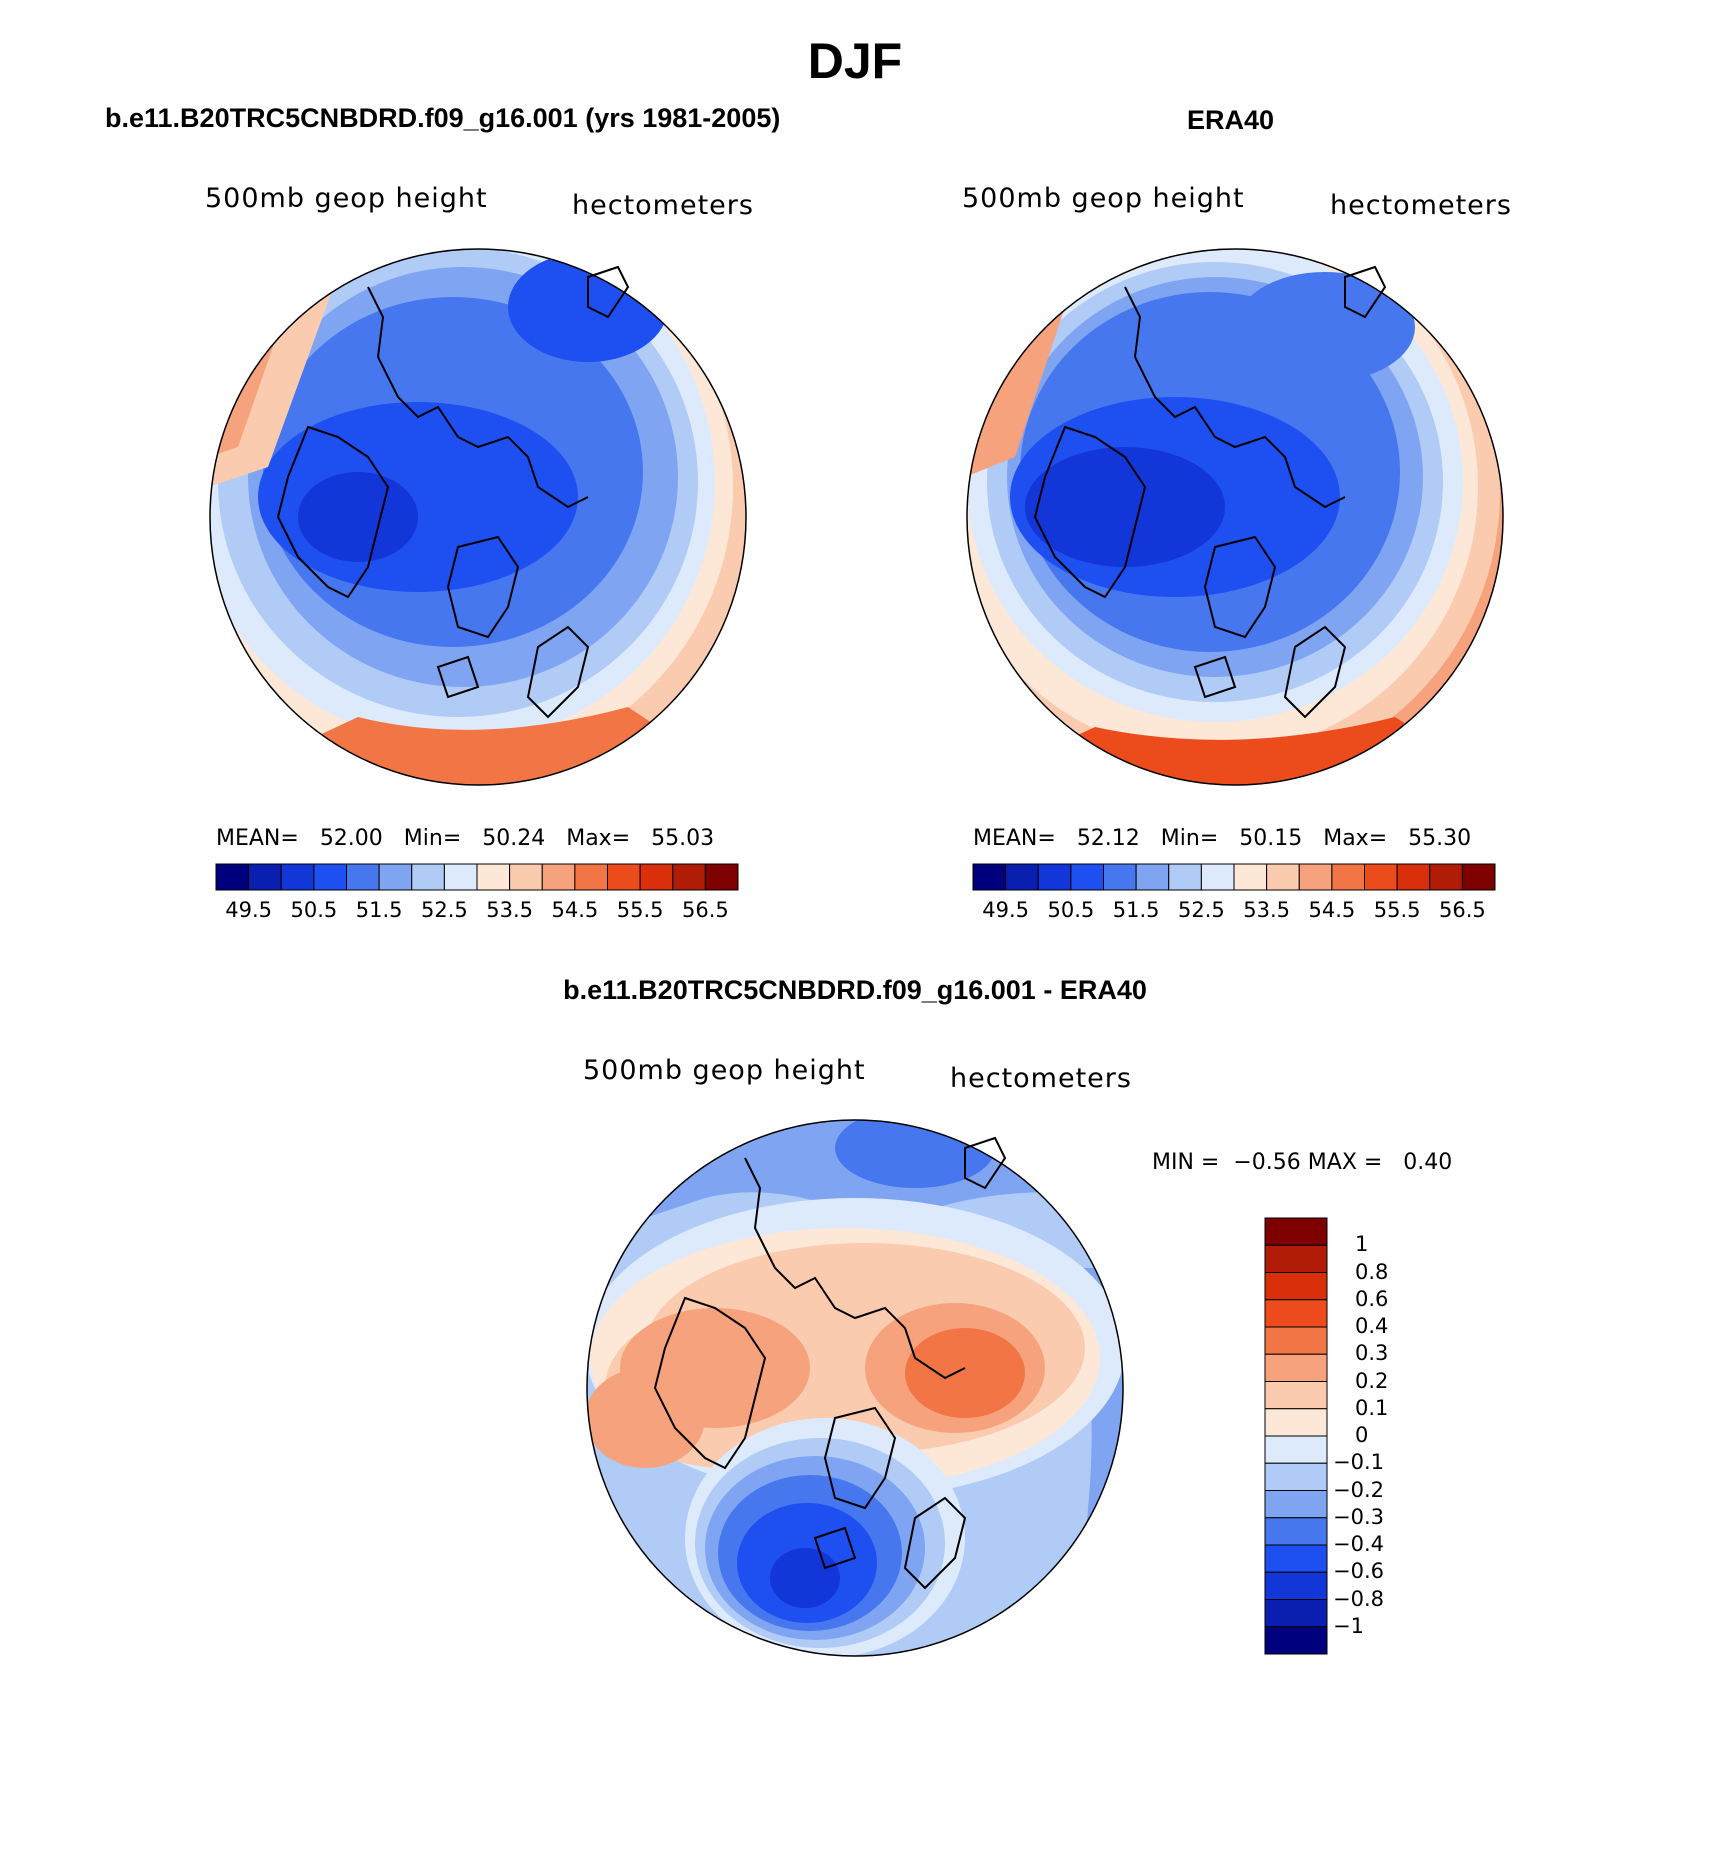  What do you see at coordinates (1071, 910) in the screenshot?
I see `obs-colorbar-tick-label: 50.5` at bounding box center [1071, 910].